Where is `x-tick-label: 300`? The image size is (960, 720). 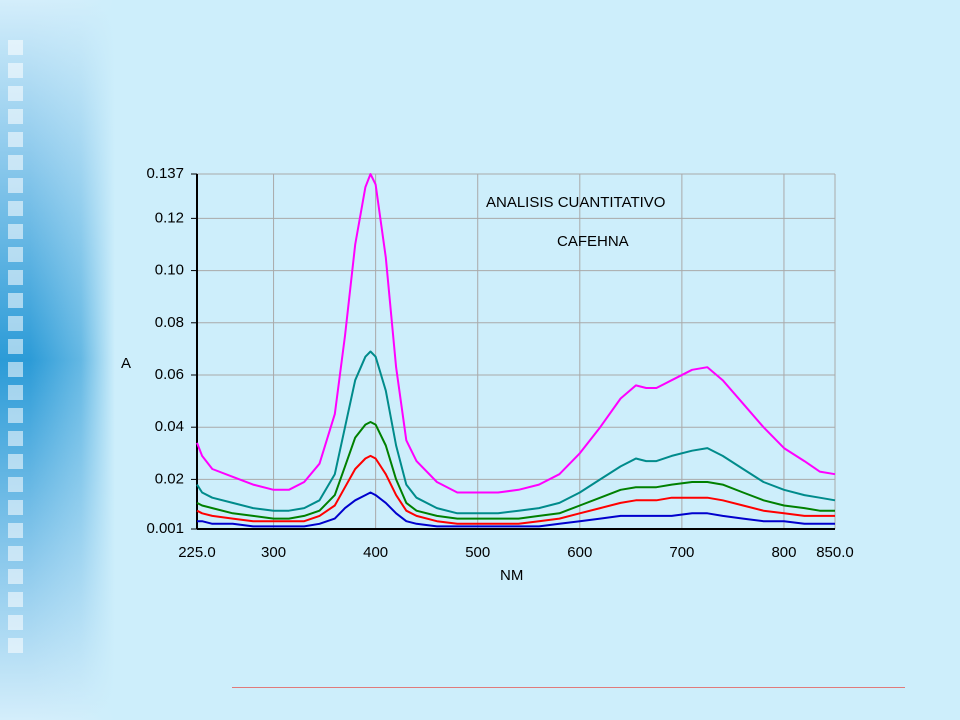 x-tick-label: 300 is located at coordinates (273, 552).